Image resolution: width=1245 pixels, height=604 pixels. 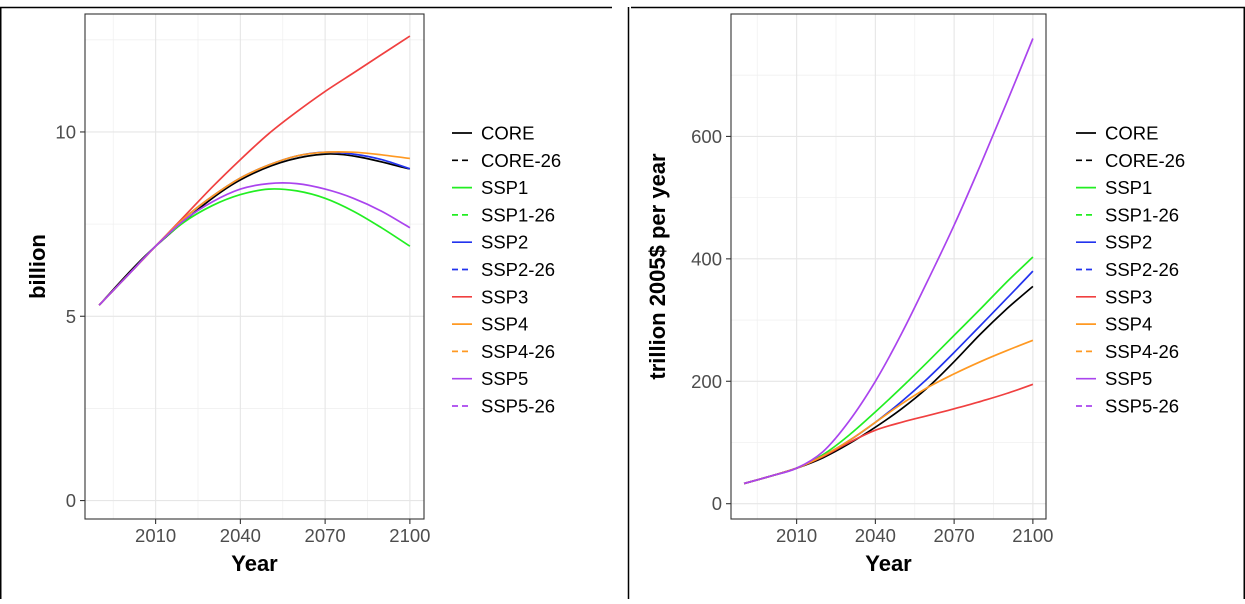 What do you see at coordinates (65, 131) in the screenshot?
I see `y-tick-label: 10` at bounding box center [65, 131].